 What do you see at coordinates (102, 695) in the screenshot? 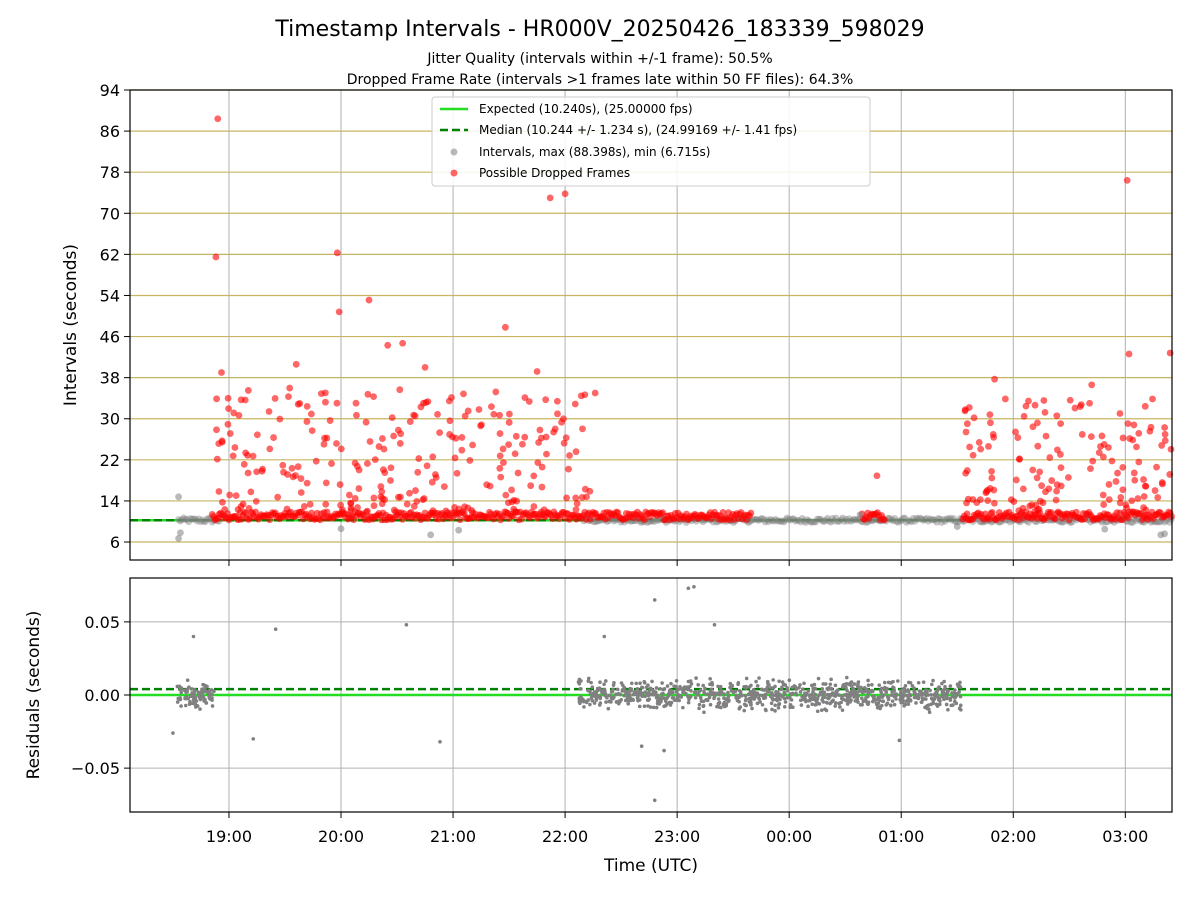
I see `residuals-ytick-label: 0.00` at bounding box center [102, 695].